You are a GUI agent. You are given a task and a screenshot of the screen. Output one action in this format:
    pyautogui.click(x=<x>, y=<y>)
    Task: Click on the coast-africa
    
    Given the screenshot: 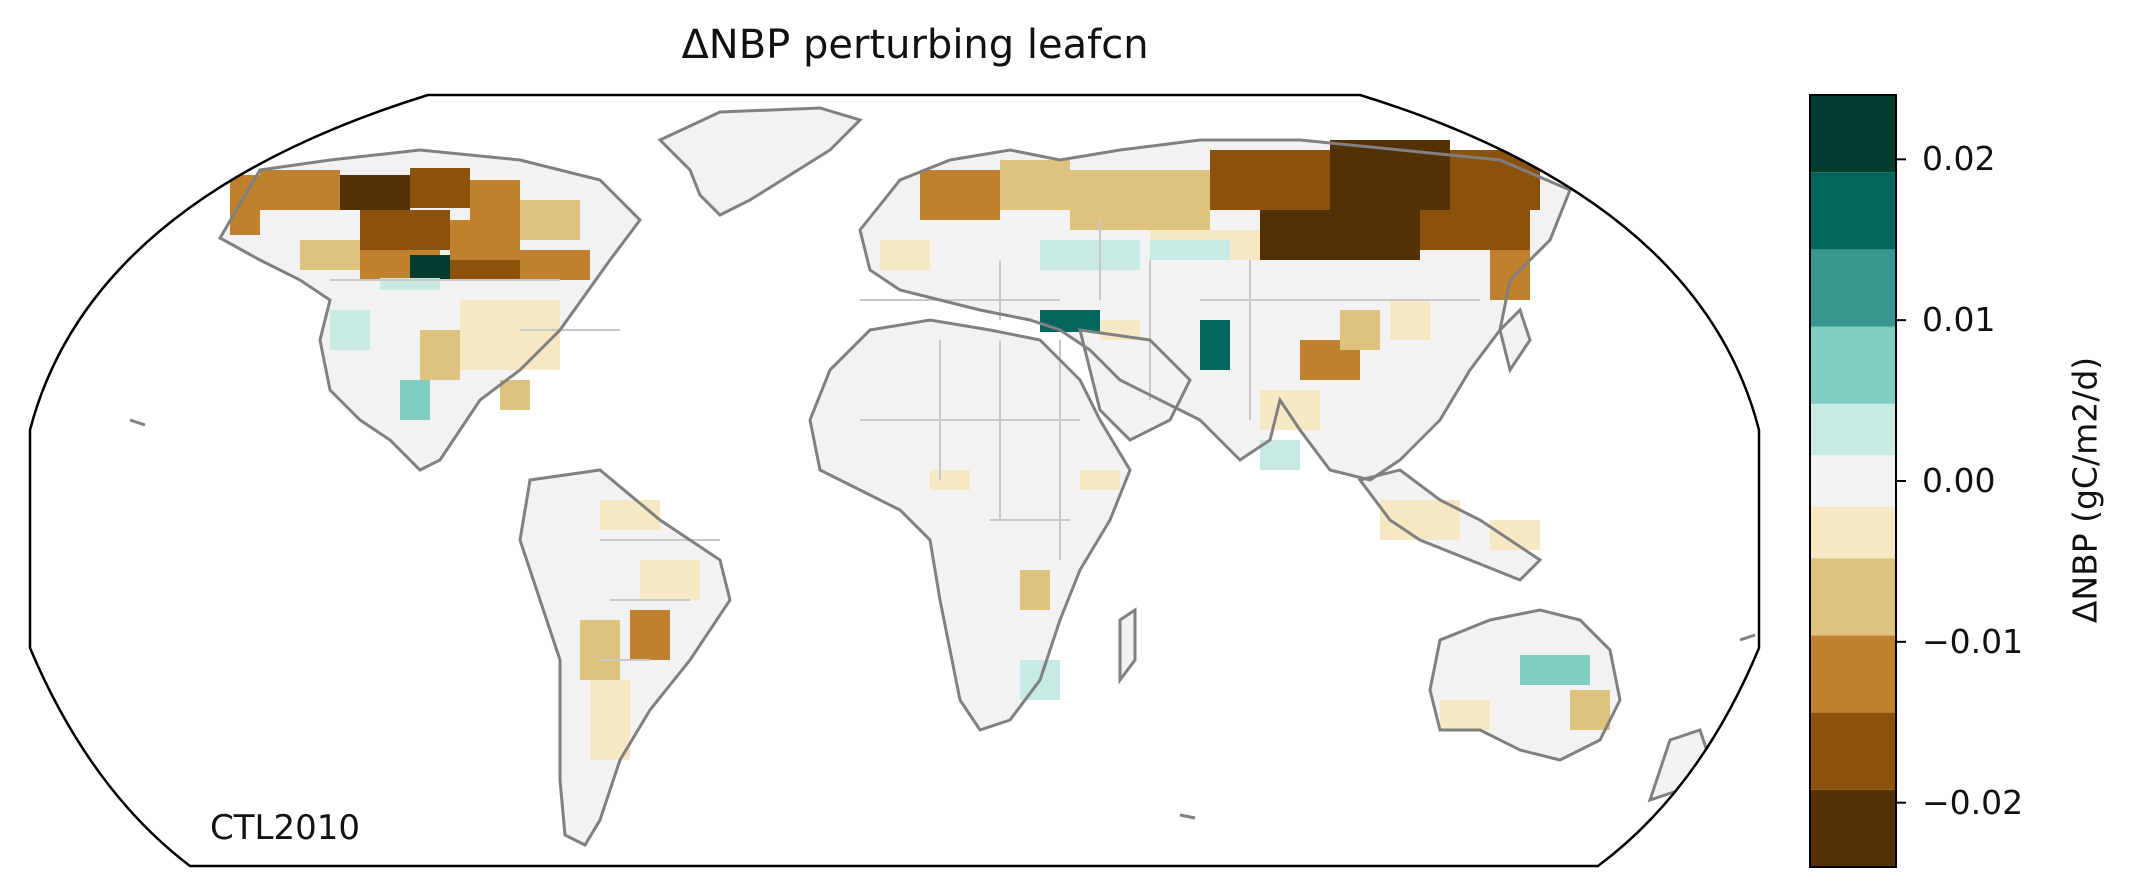 What is the action you would take?
    pyautogui.click(x=970, y=525)
    